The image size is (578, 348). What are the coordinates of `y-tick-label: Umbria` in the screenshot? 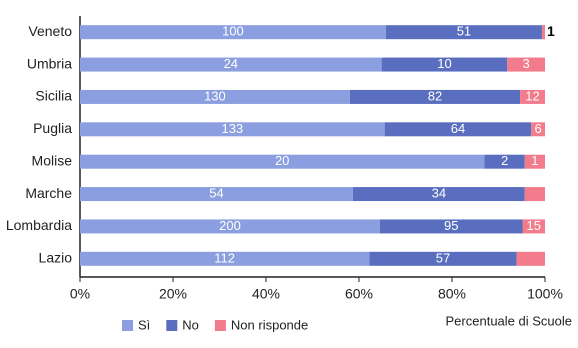 It's located at (49, 63).